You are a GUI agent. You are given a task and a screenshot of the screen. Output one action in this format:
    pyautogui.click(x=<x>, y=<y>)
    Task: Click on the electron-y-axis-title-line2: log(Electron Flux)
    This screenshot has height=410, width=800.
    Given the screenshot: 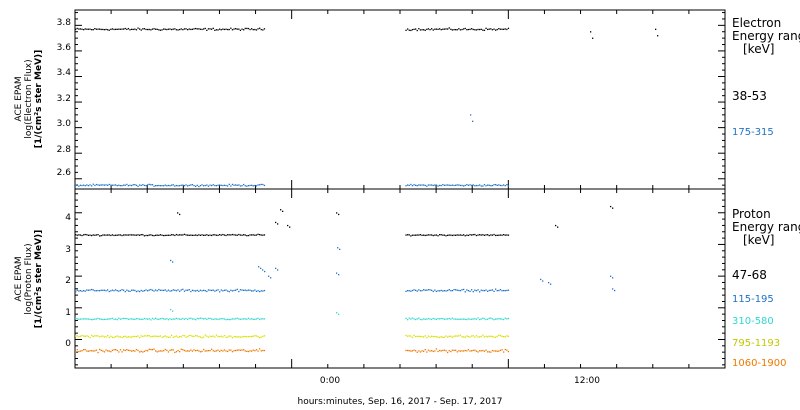 What is the action you would take?
    pyautogui.click(x=29, y=98)
    